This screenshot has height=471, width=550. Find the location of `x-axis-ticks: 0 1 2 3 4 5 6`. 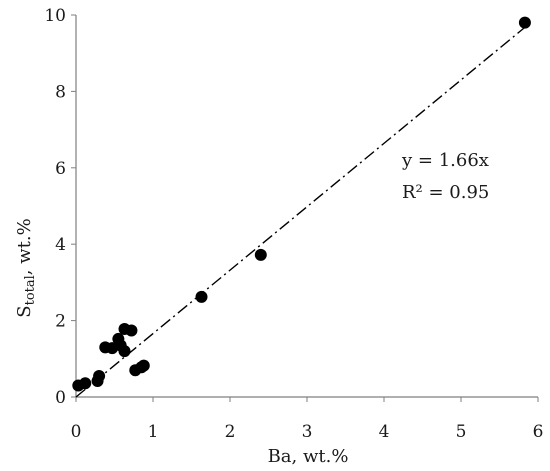

x-axis-ticks: 0 1 2 3 4 5 6 is located at coordinates (307, 419).